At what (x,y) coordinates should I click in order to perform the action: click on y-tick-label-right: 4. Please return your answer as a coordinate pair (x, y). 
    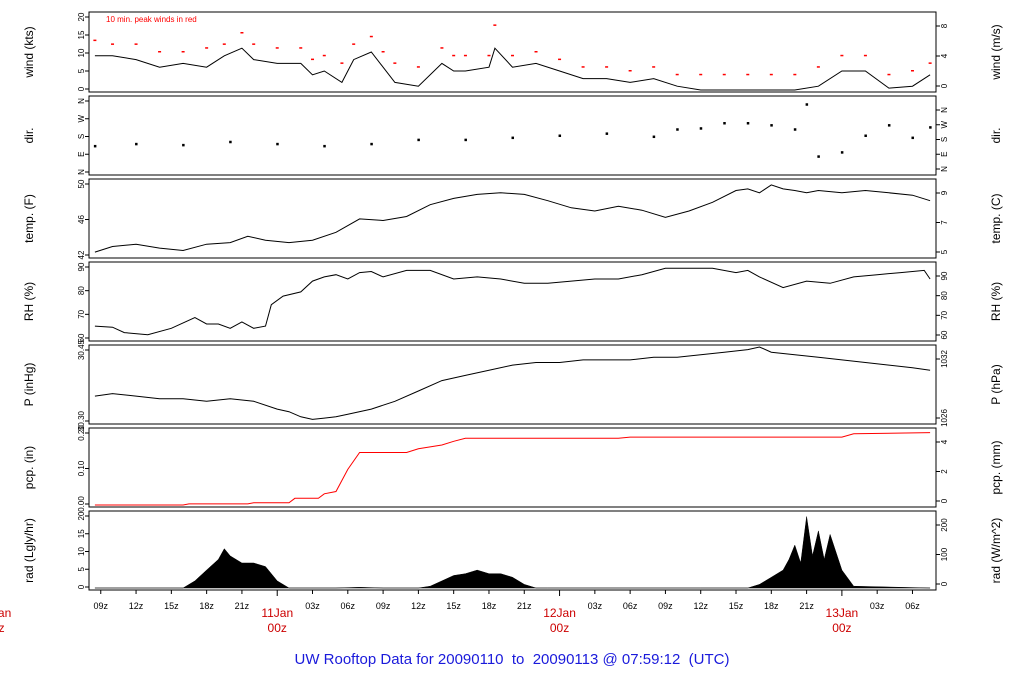
    Looking at the image, I should click on (944, 55).